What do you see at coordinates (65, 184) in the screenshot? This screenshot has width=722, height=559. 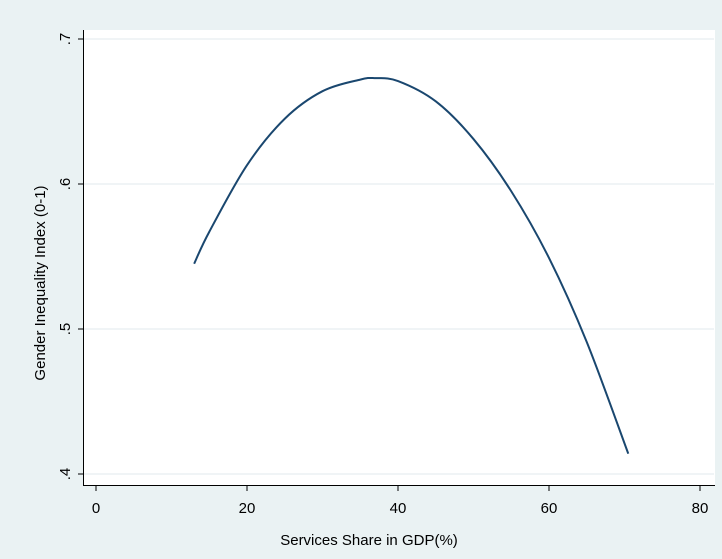 I see `y-tick-label-2: .6` at bounding box center [65, 184].